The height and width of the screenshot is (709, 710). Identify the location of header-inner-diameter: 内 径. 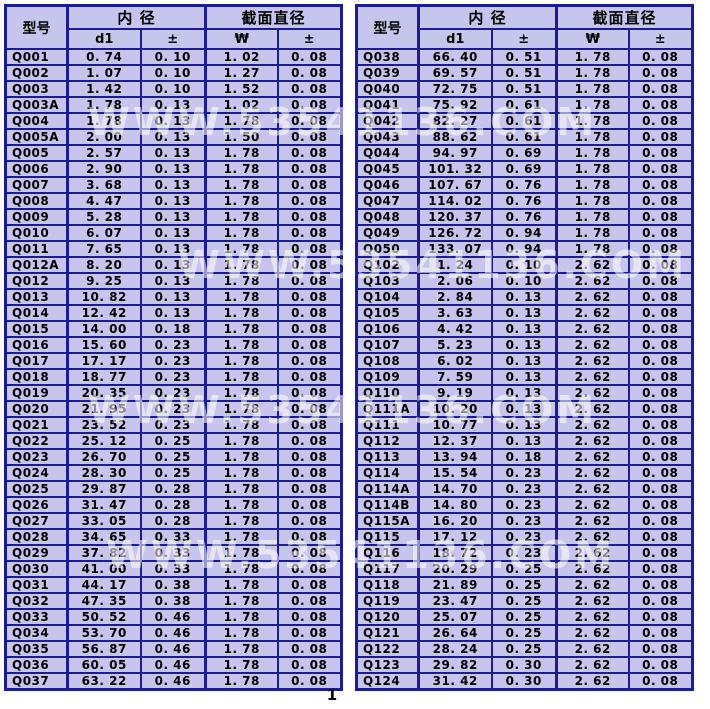
(136, 17).